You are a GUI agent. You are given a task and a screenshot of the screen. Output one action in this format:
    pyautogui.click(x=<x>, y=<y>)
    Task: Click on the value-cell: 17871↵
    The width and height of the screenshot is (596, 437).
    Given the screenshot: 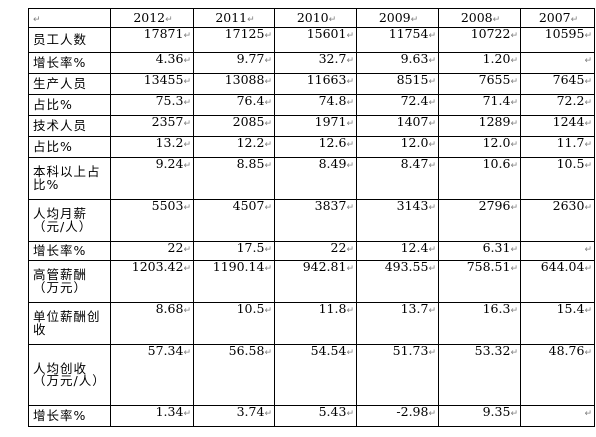 What is the action you would take?
    pyautogui.click(x=152, y=40)
    